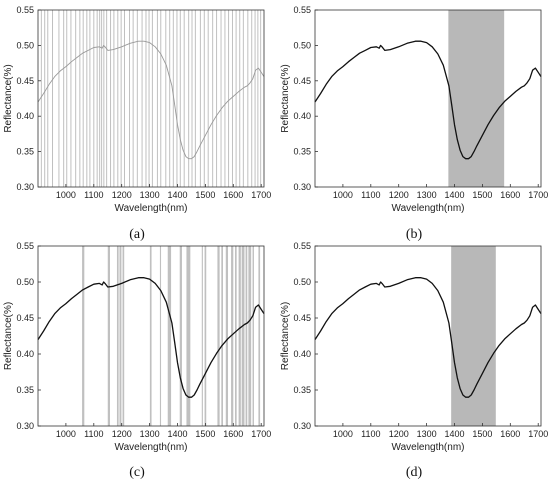 The width and height of the screenshot is (550, 482). Describe the element at coordinates (137, 472) in the screenshot. I see `panel-caption: (c)` at that location.